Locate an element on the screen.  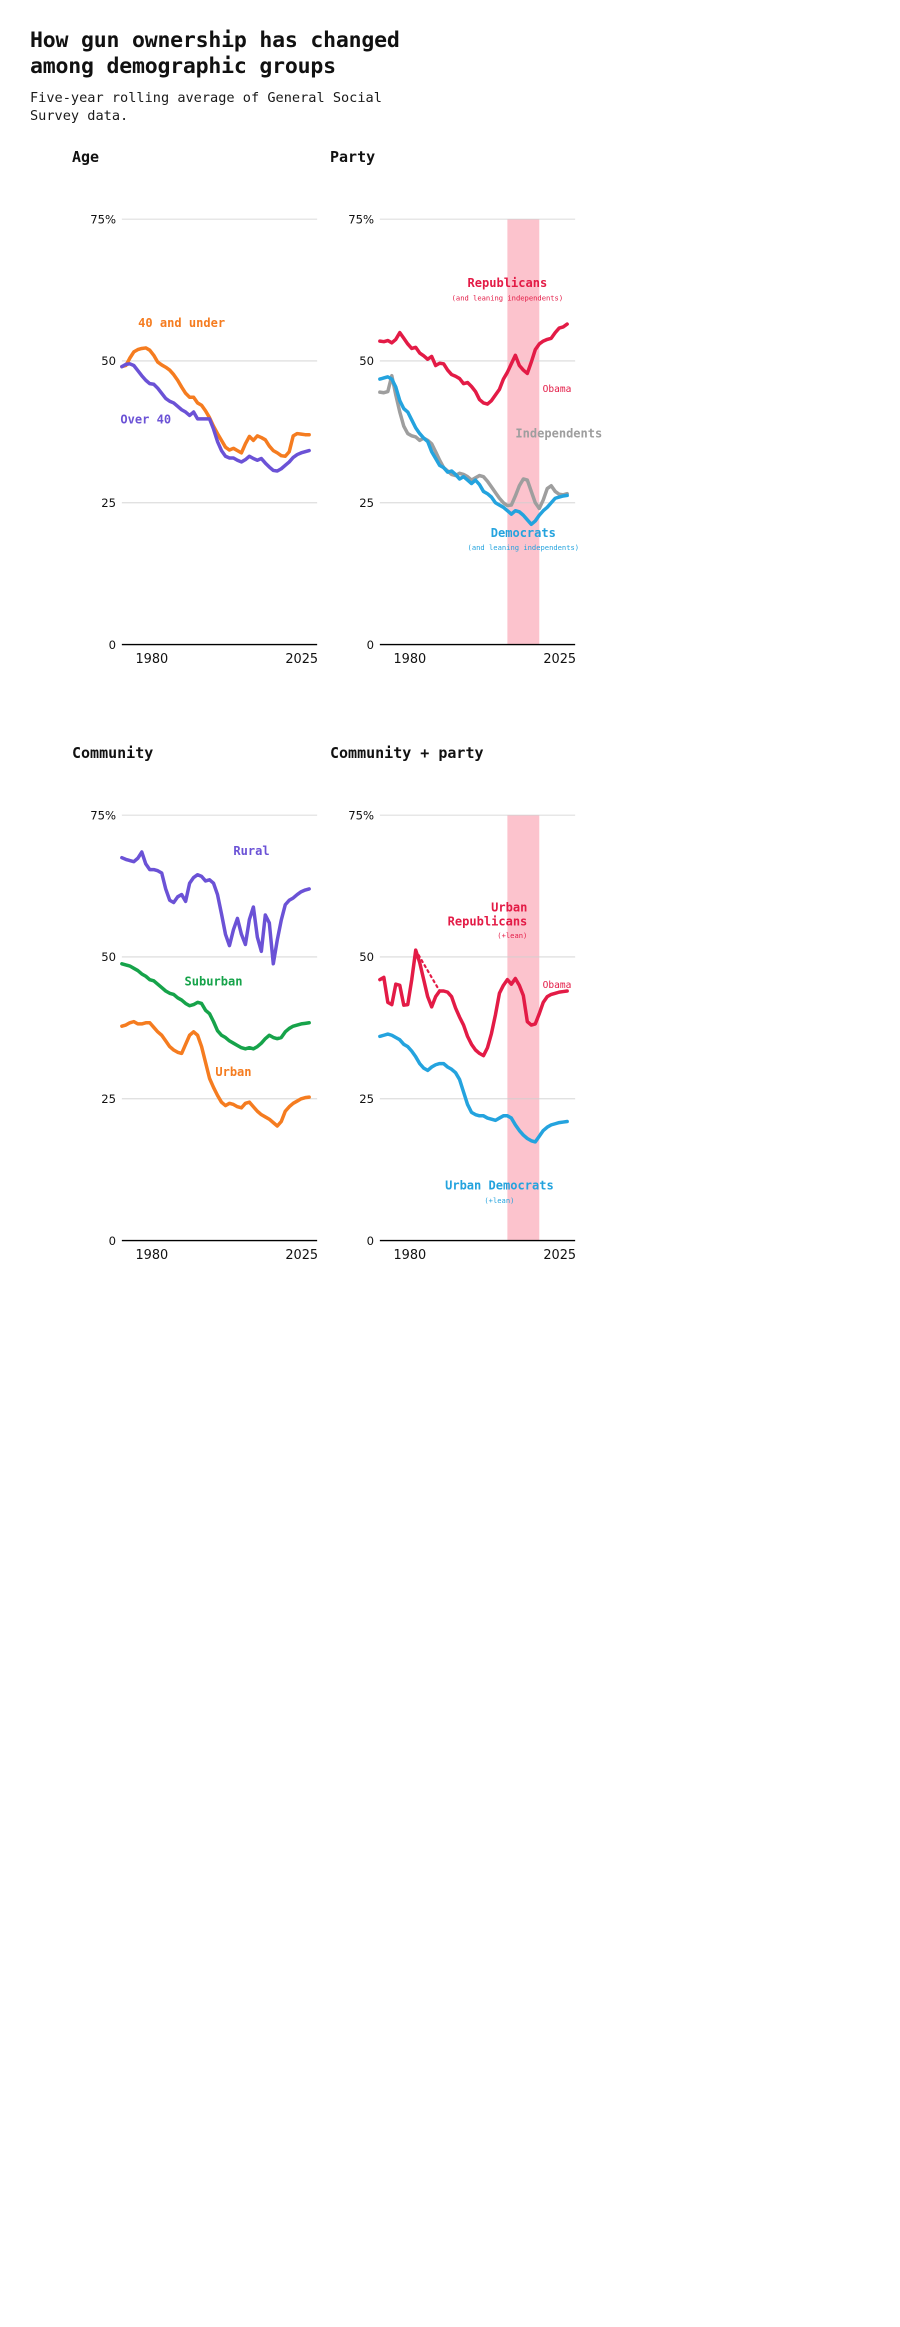
plot-area: 75% 50 25 0 1980 2025 Rural Suburban Urban is located at coordinates (219, 1042).